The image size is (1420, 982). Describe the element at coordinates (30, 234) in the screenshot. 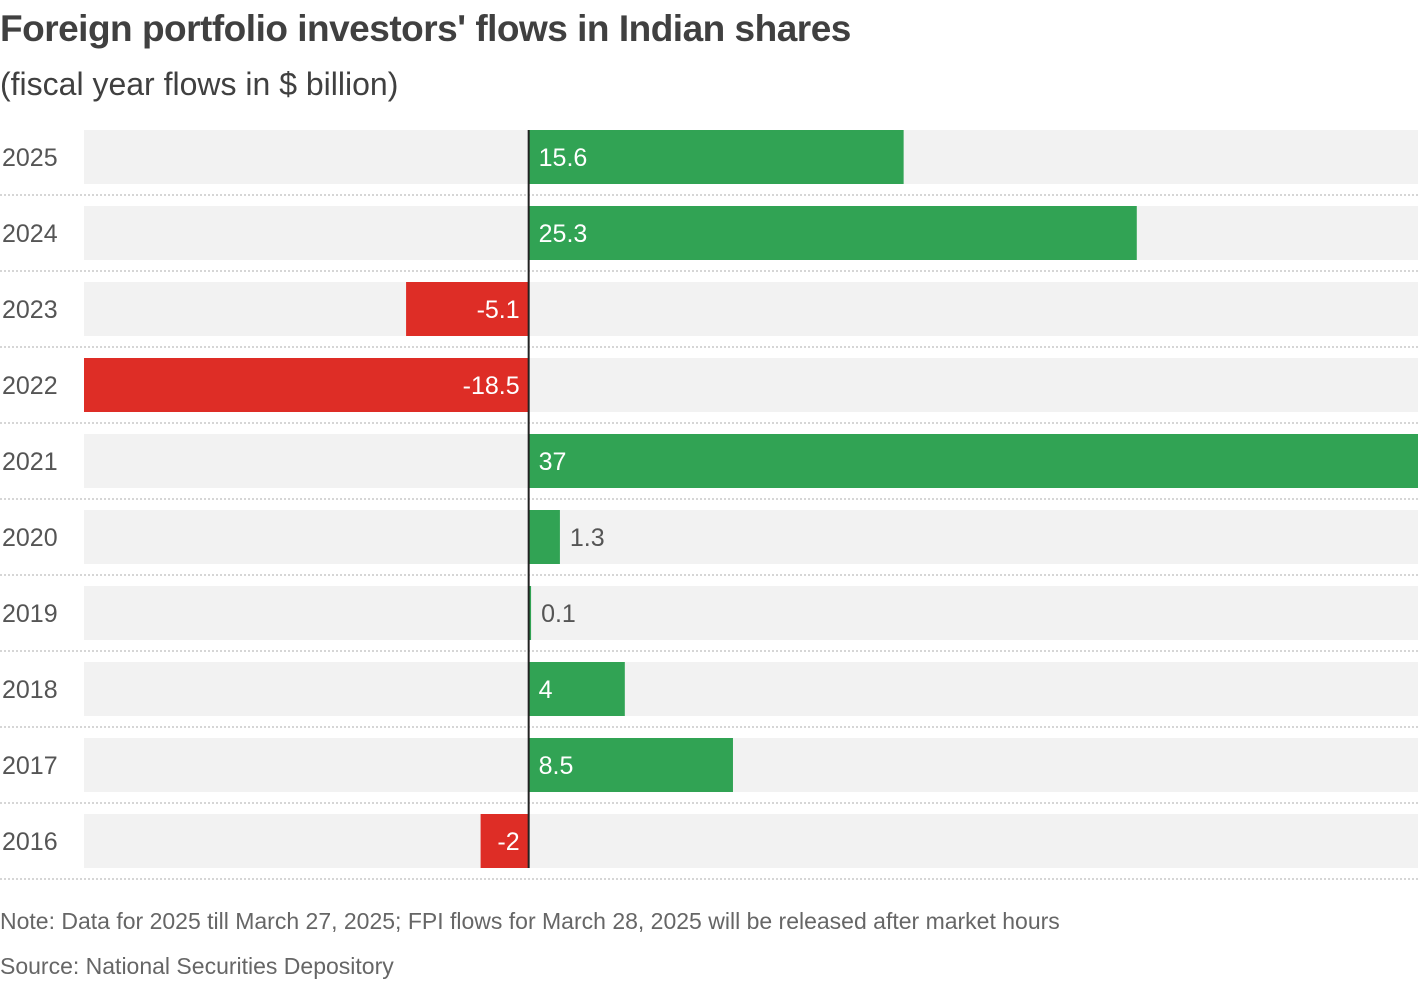

I see `category-label: 2024` at that location.